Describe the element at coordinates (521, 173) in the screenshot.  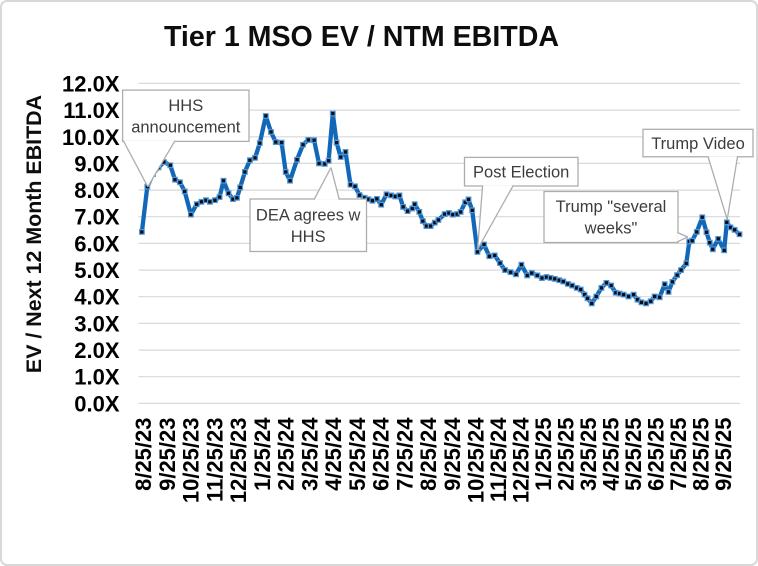
I see `svg-text: Post Election` at that location.